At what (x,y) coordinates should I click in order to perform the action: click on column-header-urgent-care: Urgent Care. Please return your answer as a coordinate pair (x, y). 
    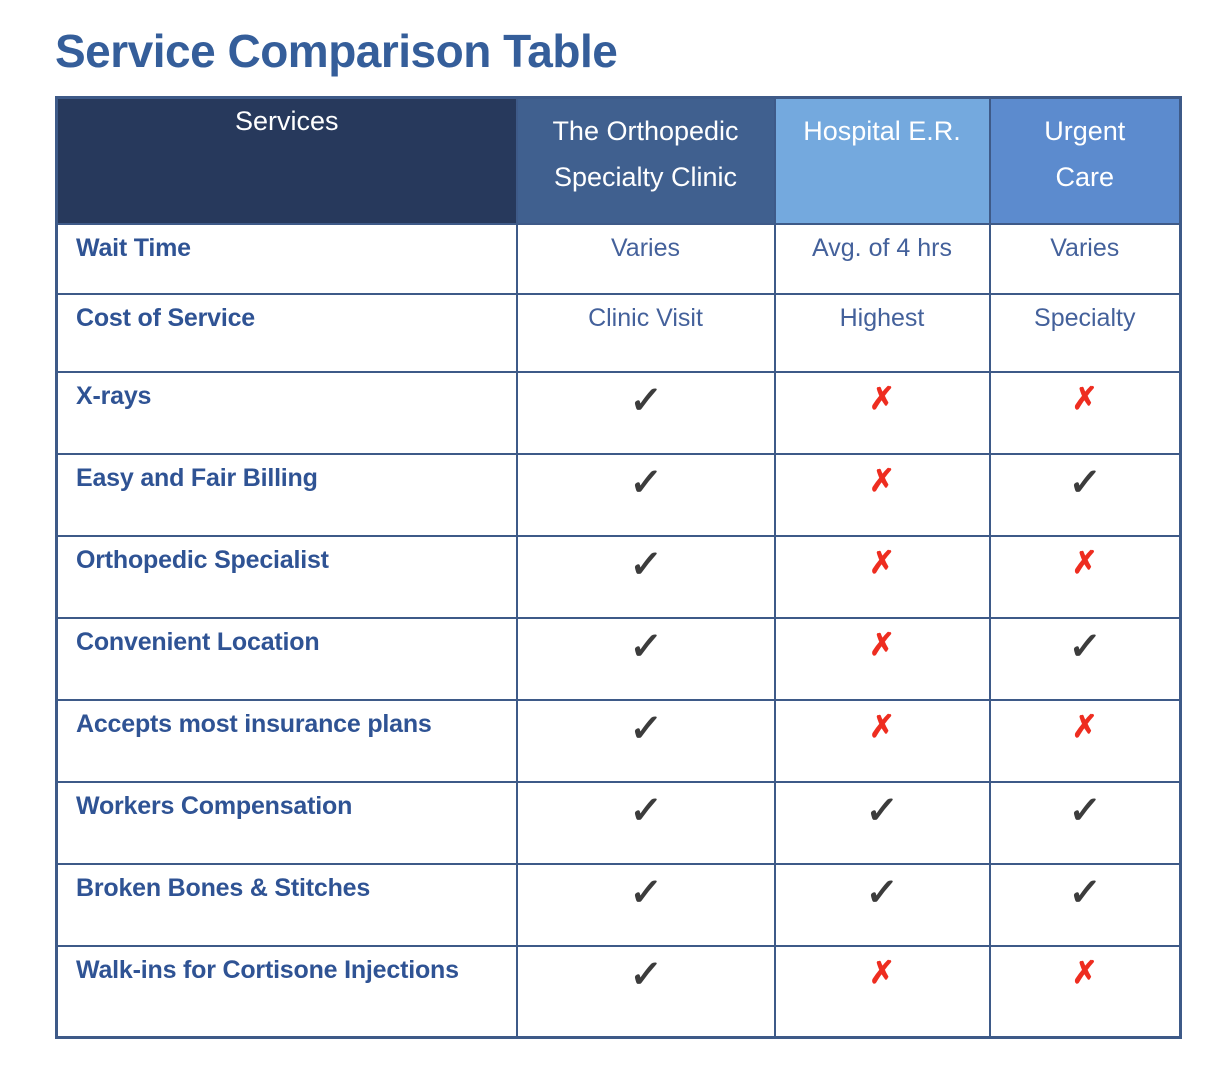
    Looking at the image, I should click on (1085, 160).